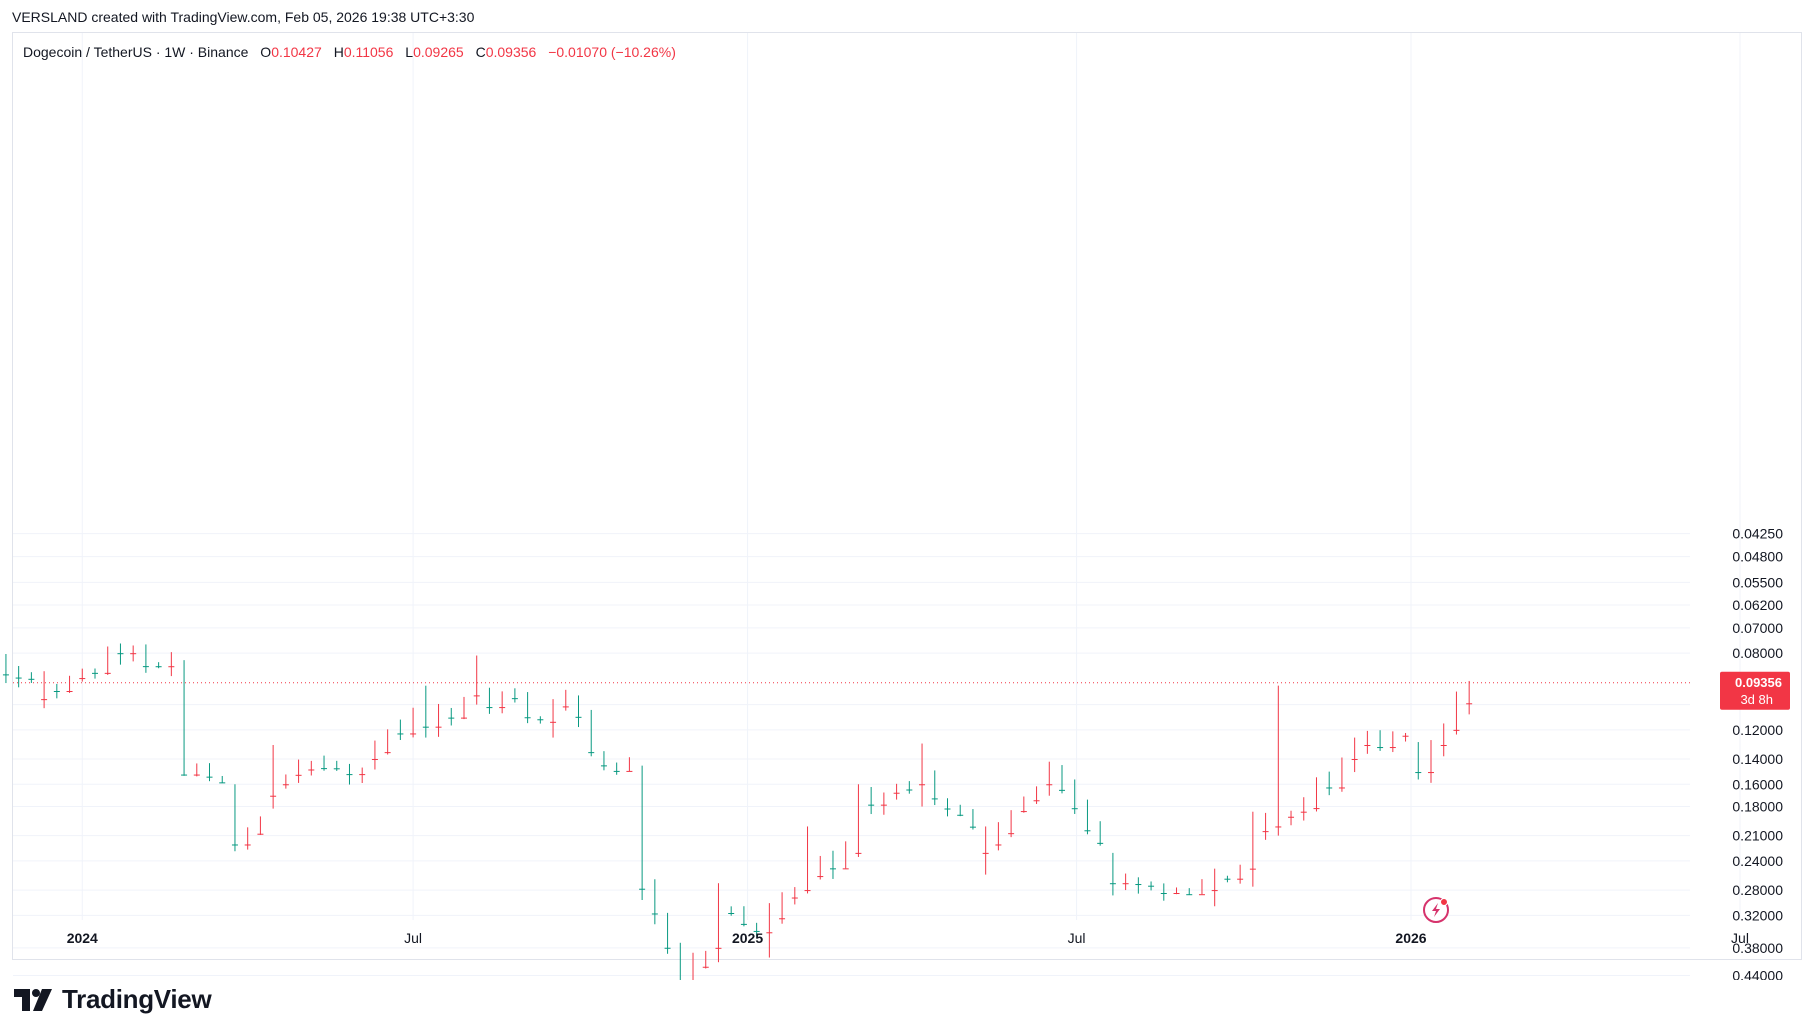  I want to click on lightning-icon, so click(1436, 910).